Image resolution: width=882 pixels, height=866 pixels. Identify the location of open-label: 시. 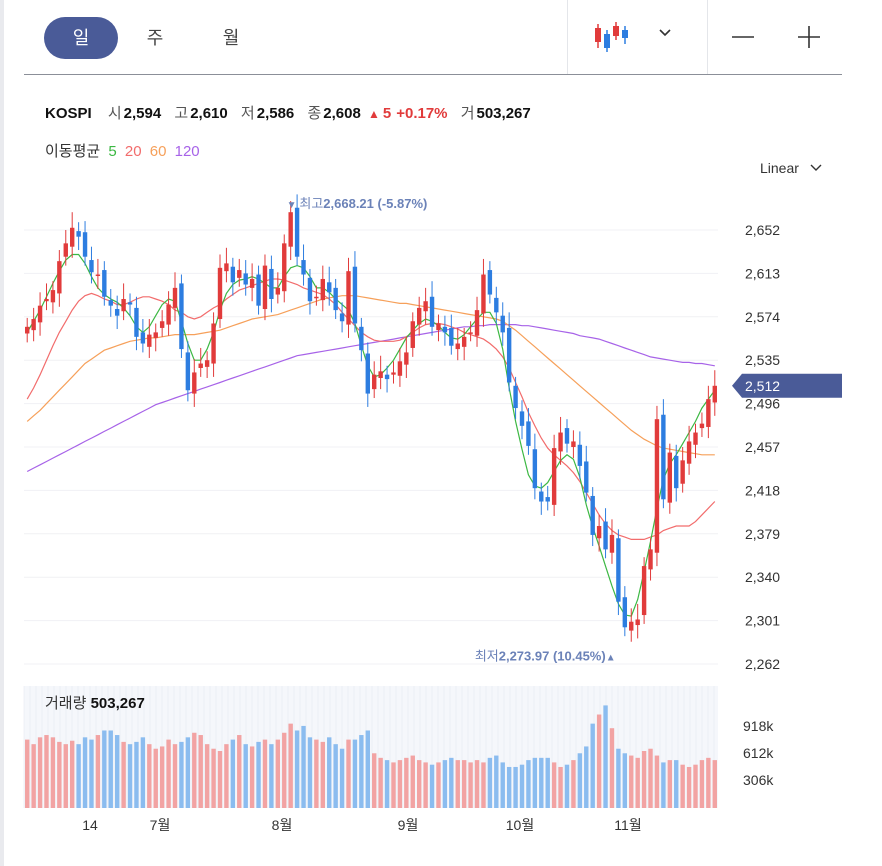
(114, 113).